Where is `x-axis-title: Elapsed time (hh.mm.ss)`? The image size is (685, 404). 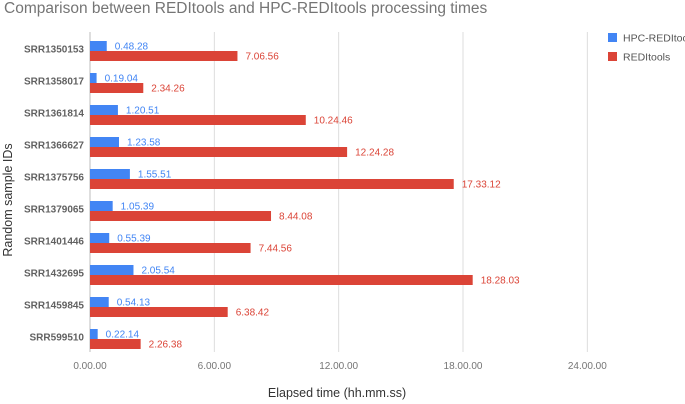
x-axis-title: Elapsed time (hh.mm.ss) is located at coordinates (337, 393).